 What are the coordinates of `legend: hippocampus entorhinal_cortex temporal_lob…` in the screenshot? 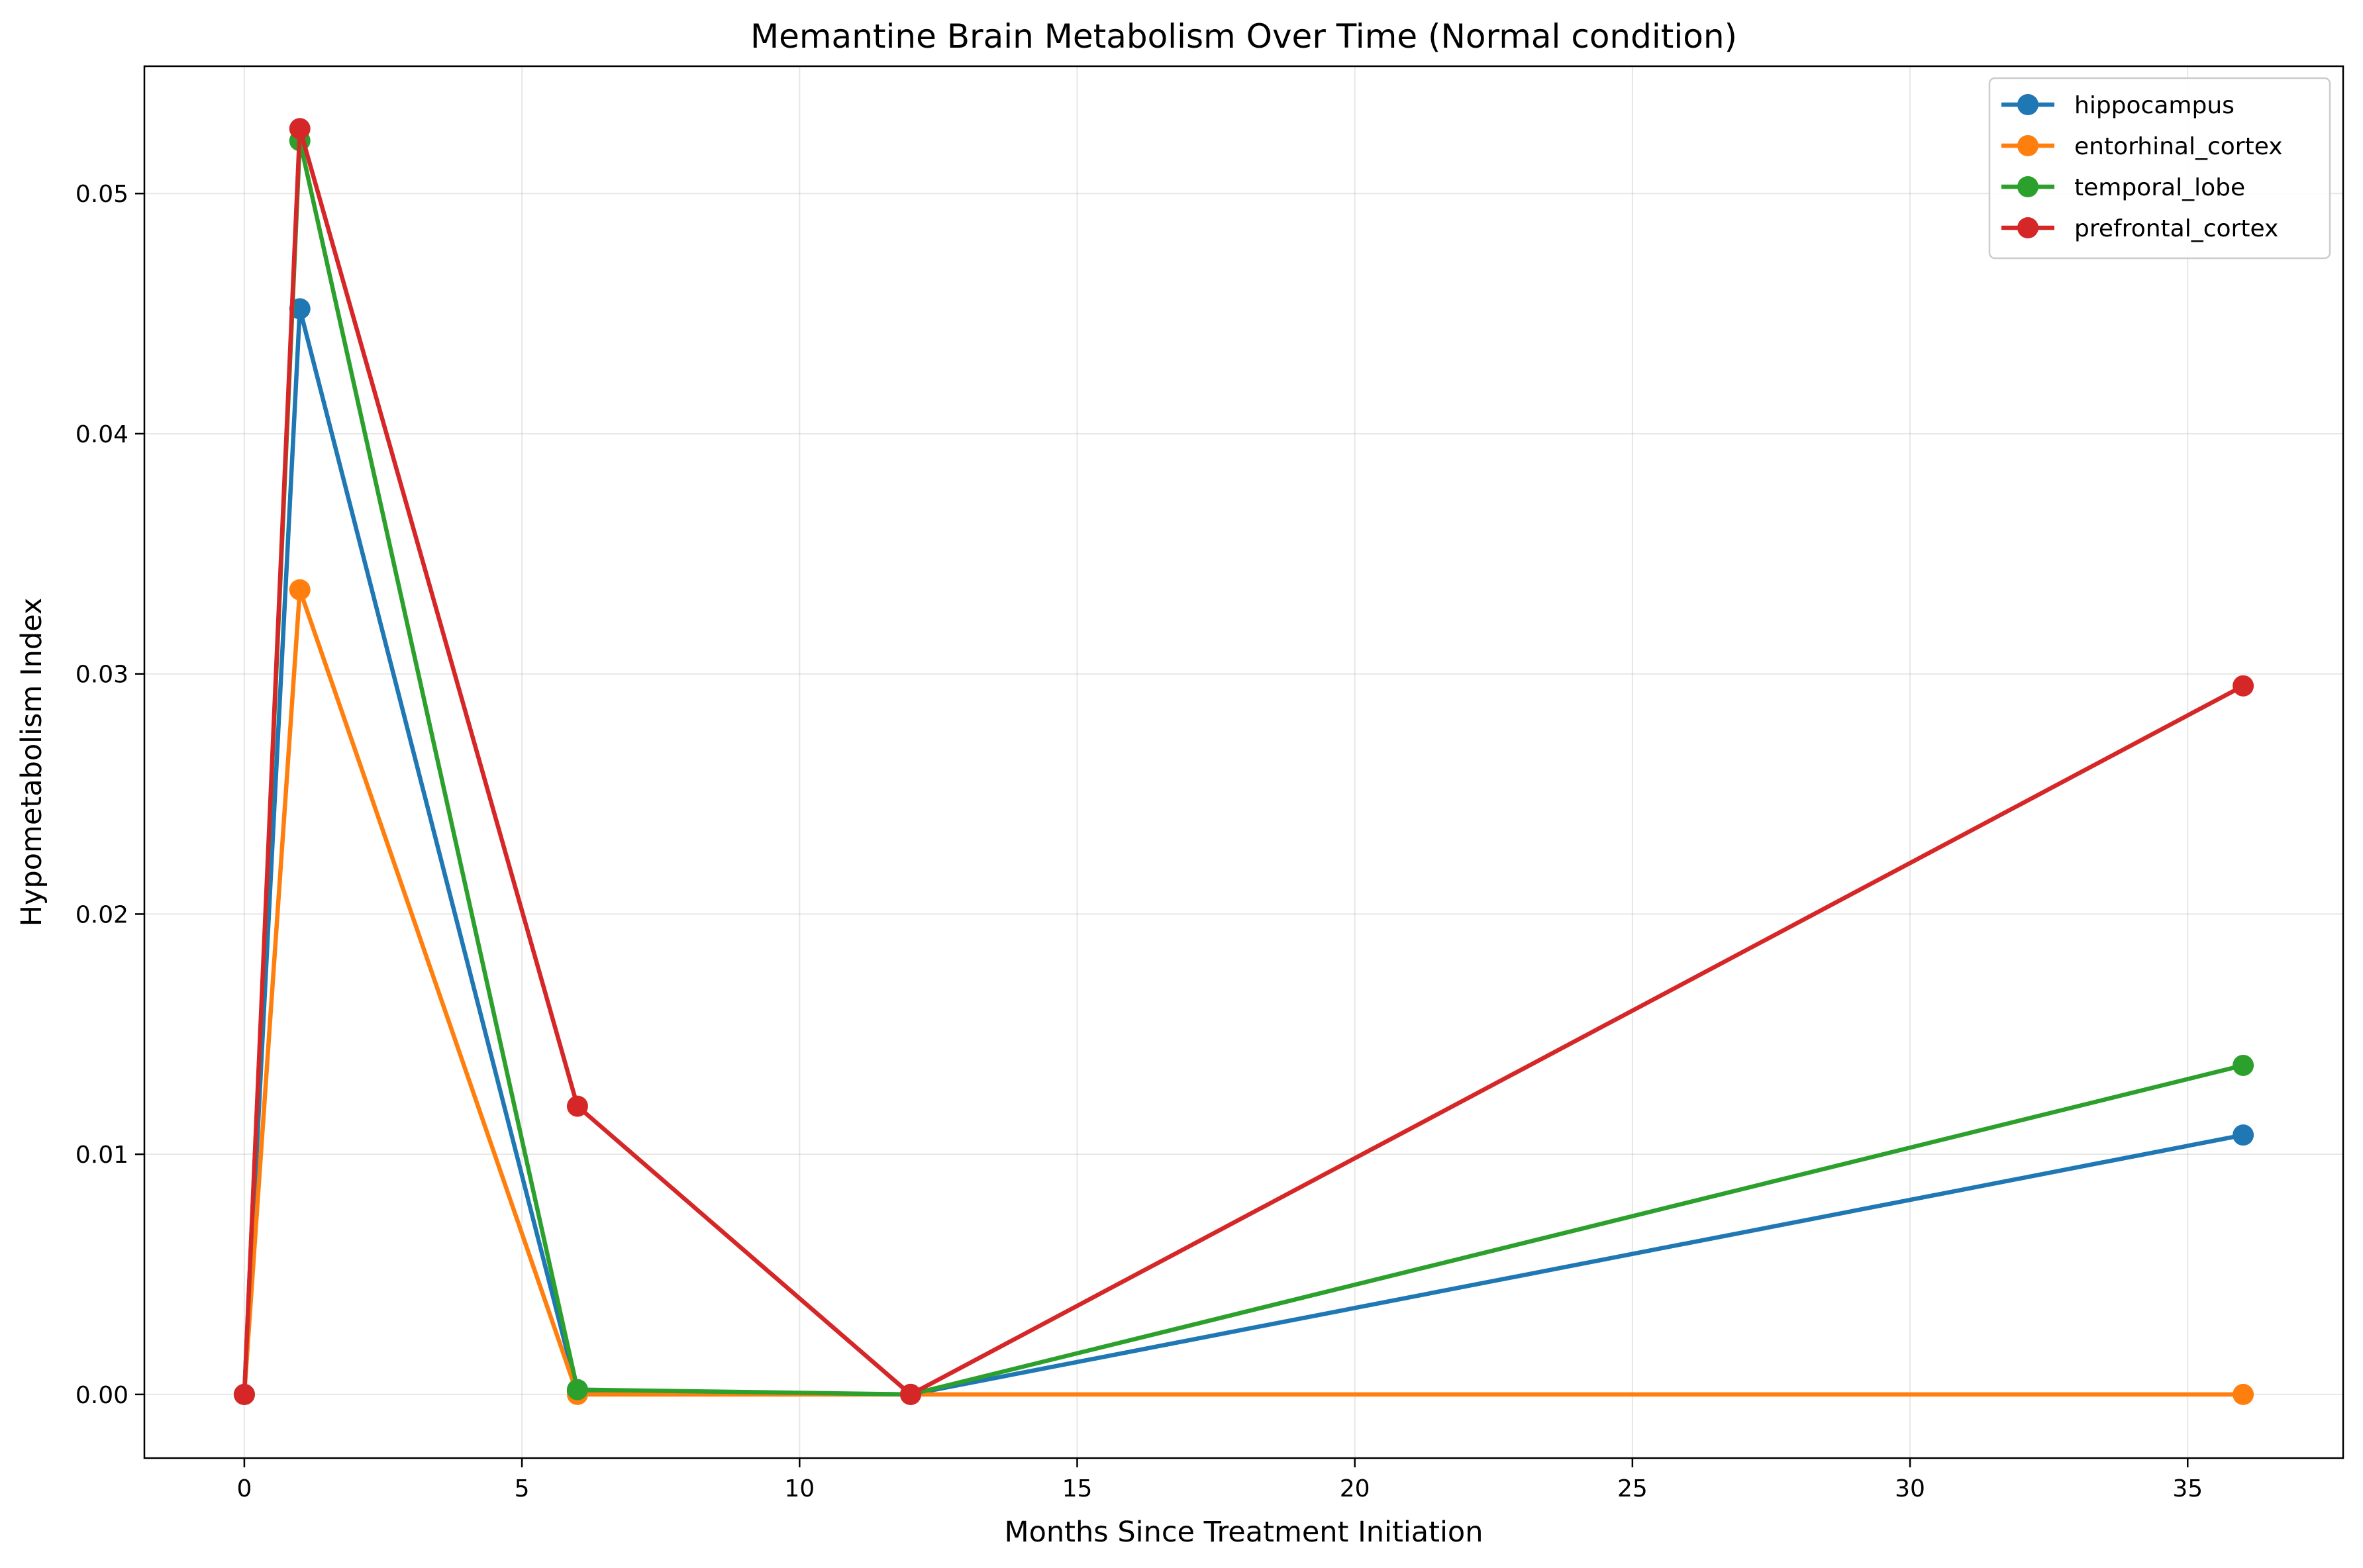 It's located at (2159, 168).